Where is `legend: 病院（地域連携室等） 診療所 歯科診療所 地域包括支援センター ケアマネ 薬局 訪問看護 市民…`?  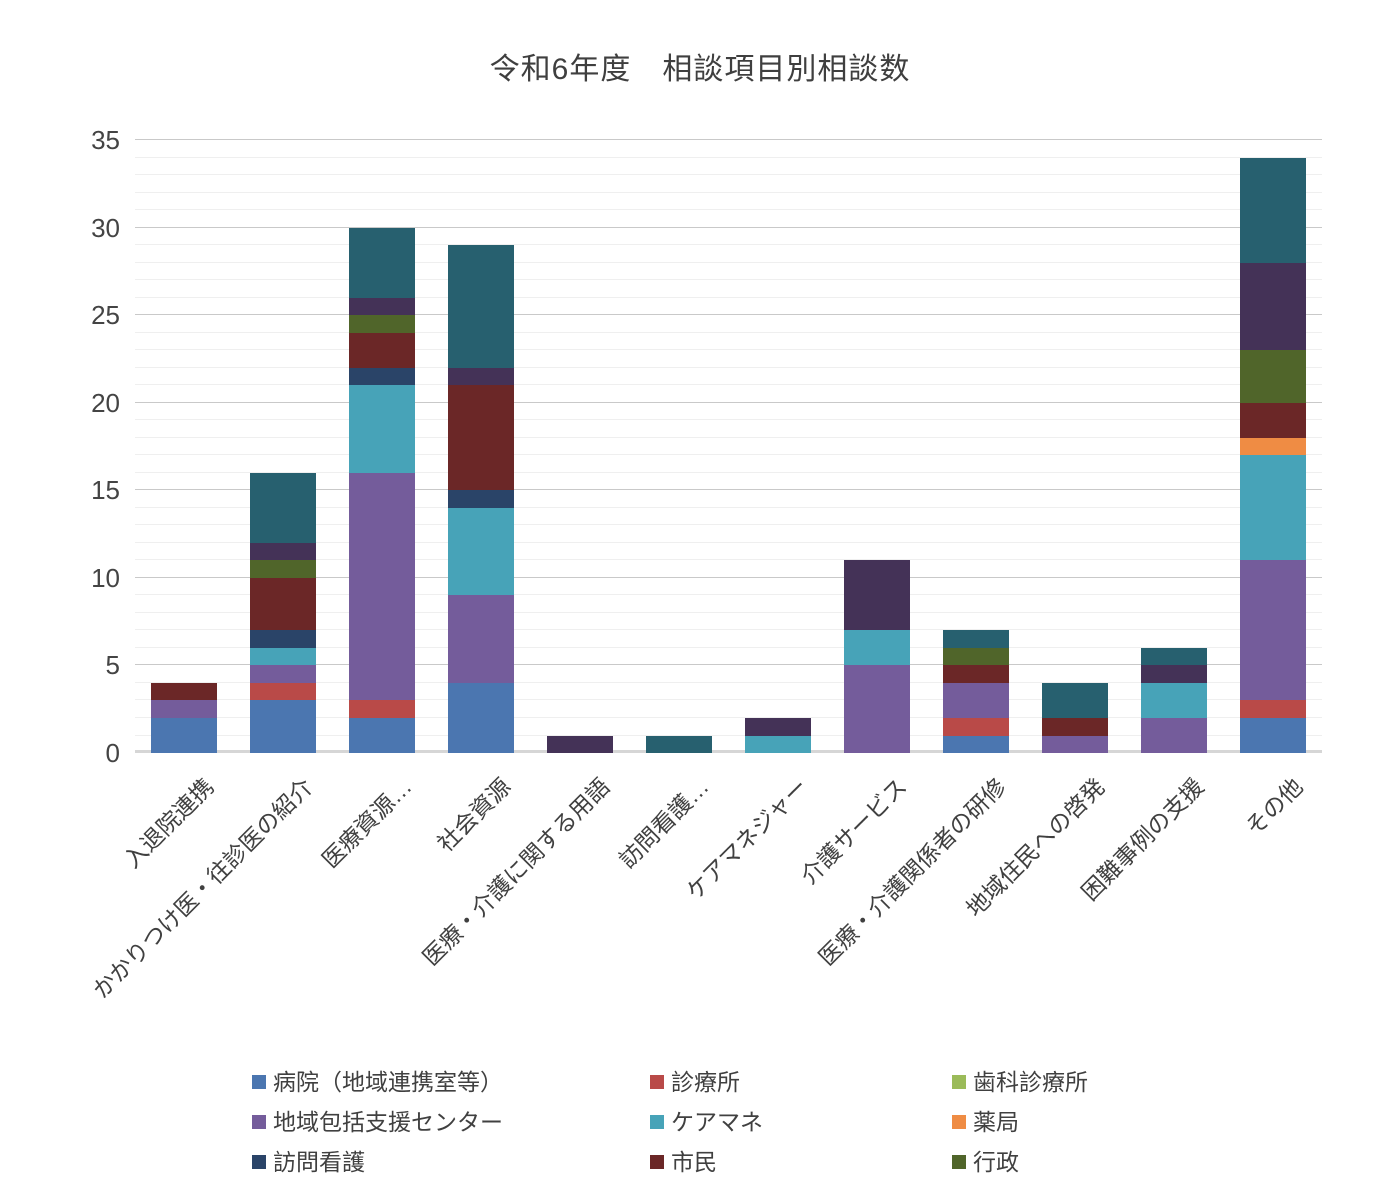 legend: 病院（地域連携室等） 診療所 歯科診療所 地域包括支援センター ケアマネ 薬局 訪問看護 市民… is located at coordinates (762, 1122).